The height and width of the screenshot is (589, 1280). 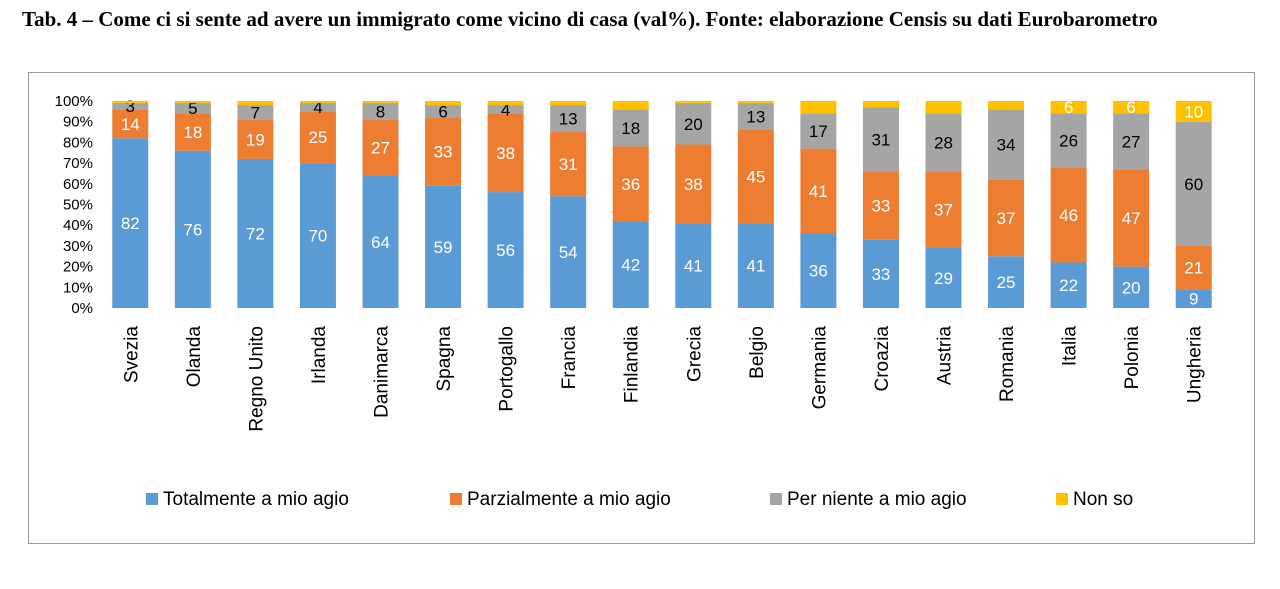 I want to click on y-tick-label: 70%, so click(x=78, y=163).